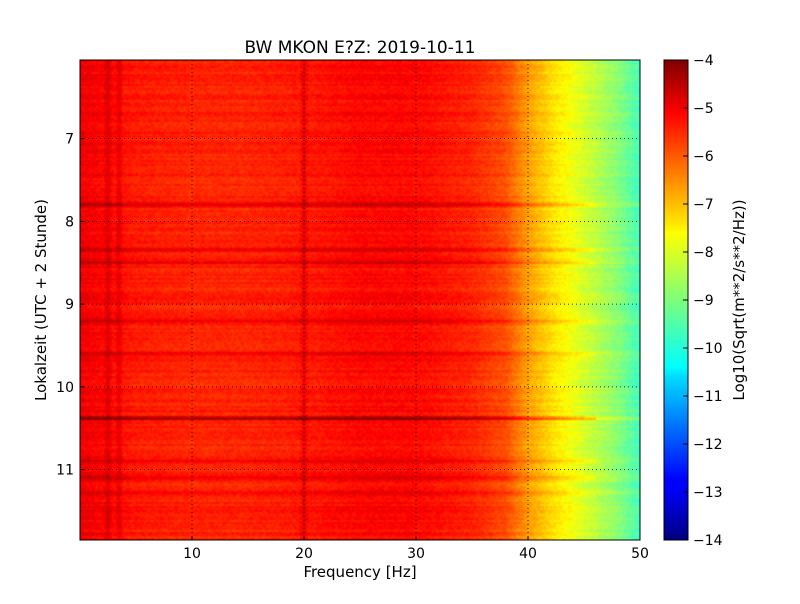 This screenshot has height=604, width=800. I want to click on y-tick-label: 11, so click(65, 471).